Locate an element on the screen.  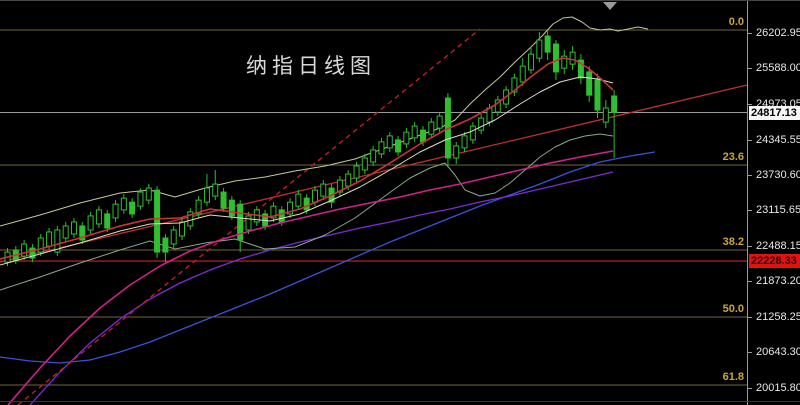
fib-label-61.8: 61.8 is located at coordinates (733, 377).